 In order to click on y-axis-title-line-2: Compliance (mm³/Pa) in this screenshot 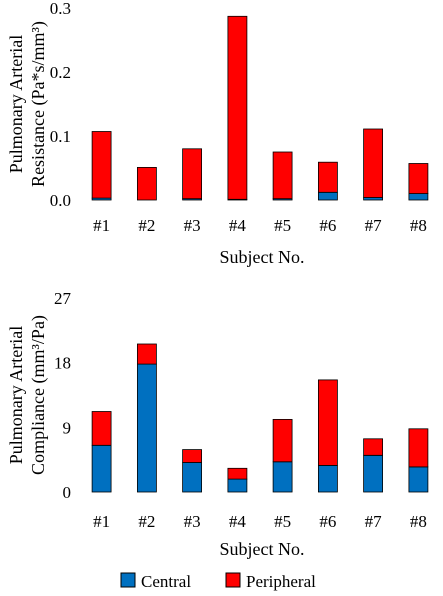, I will do `click(38, 395)`.